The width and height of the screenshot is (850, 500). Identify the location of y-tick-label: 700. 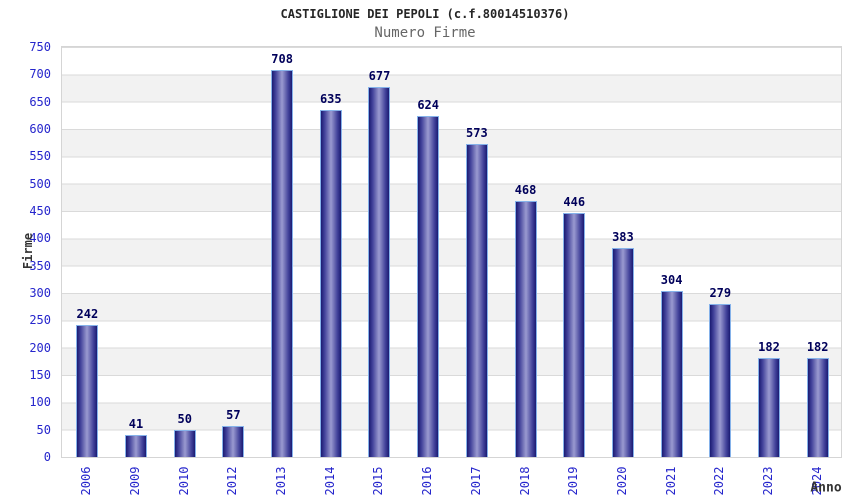
(40, 74).